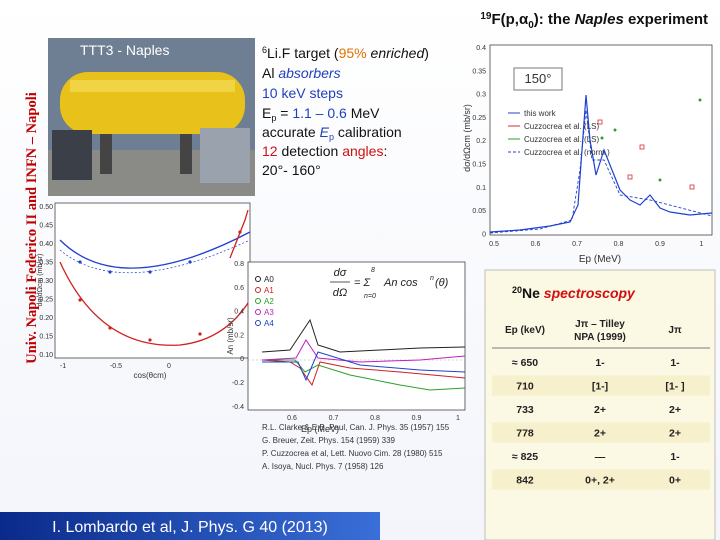 The image size is (720, 540). Describe the element at coordinates (538, 78) in the screenshot. I see `plot-angle: 150°` at that location.